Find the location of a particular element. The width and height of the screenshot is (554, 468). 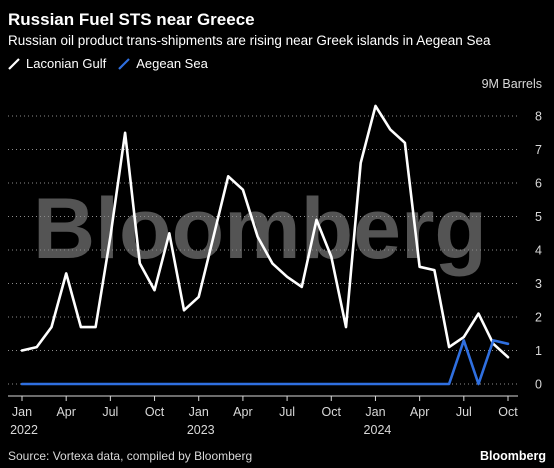

legend-line-icon-white is located at coordinates (14, 63).